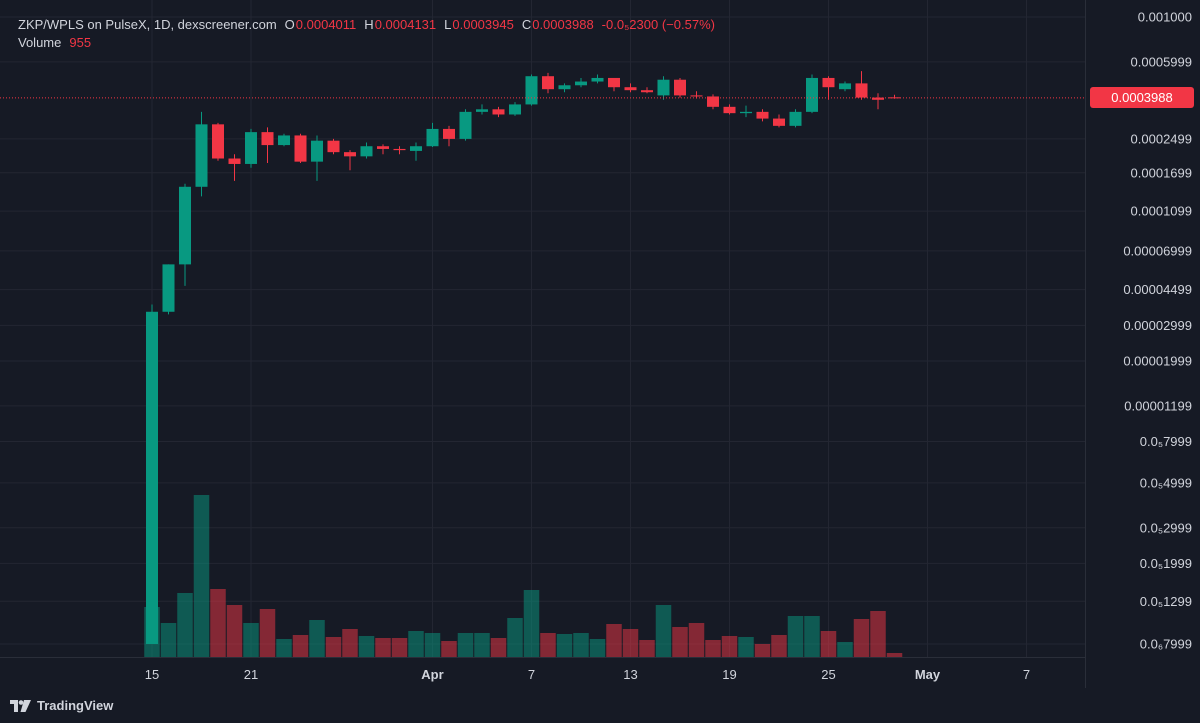 Image resolution: width=1200 pixels, height=723 pixels. What do you see at coordinates (147, 24) in the screenshot?
I see `symbol-title: ZKP/WPLS on PulseX, 1D, dexscreener.com` at bounding box center [147, 24].